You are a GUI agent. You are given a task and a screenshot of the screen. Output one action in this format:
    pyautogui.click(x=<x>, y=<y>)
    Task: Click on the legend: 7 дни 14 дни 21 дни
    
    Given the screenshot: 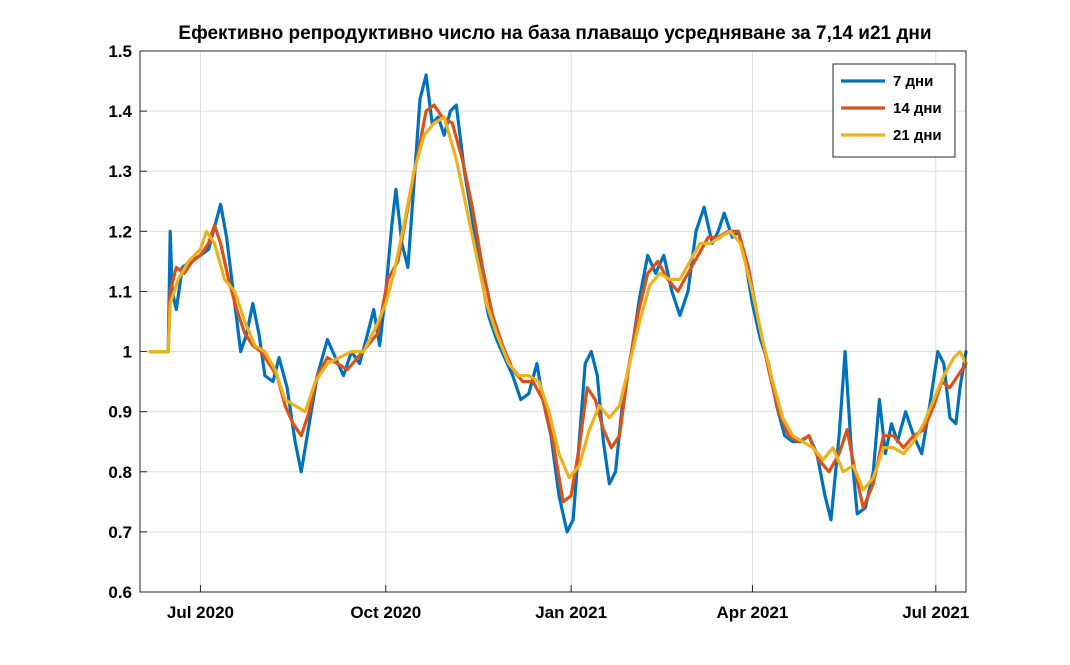 What is the action you would take?
    pyautogui.click(x=894, y=110)
    